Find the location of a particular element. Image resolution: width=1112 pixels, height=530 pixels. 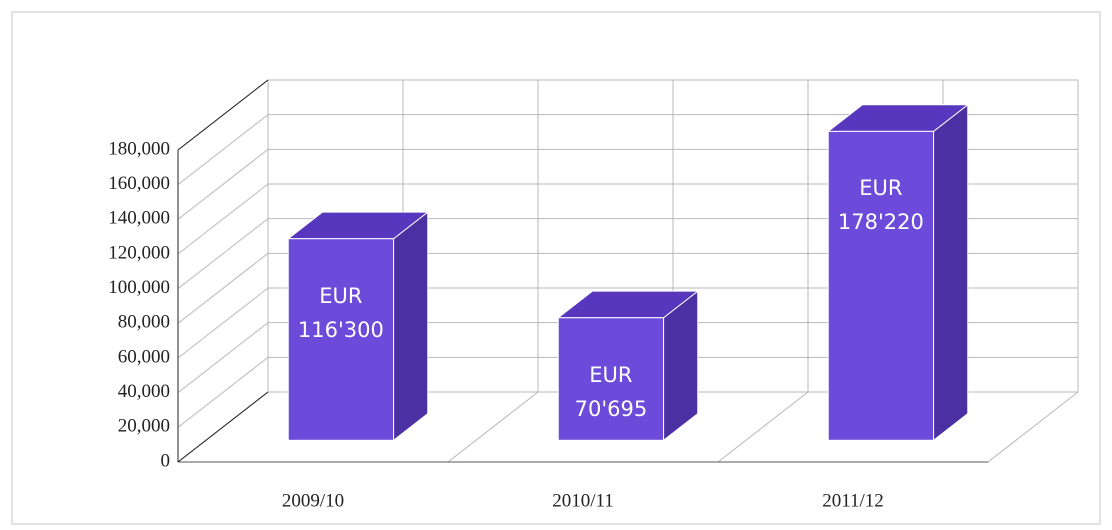

x-tick-label: 2010/11 is located at coordinates (583, 500).